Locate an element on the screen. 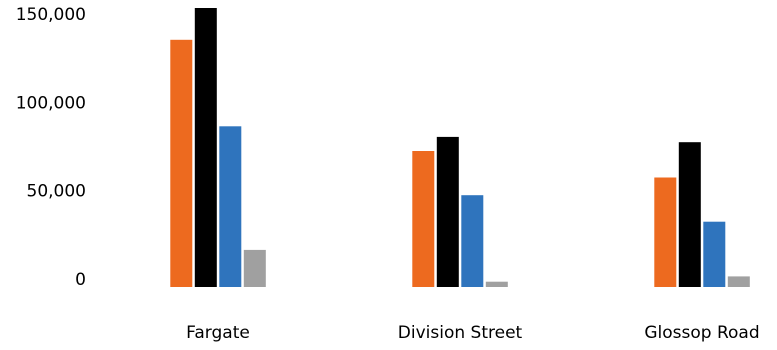 This screenshot has height=350, width=777. y-tick-label: 0 is located at coordinates (80, 280).